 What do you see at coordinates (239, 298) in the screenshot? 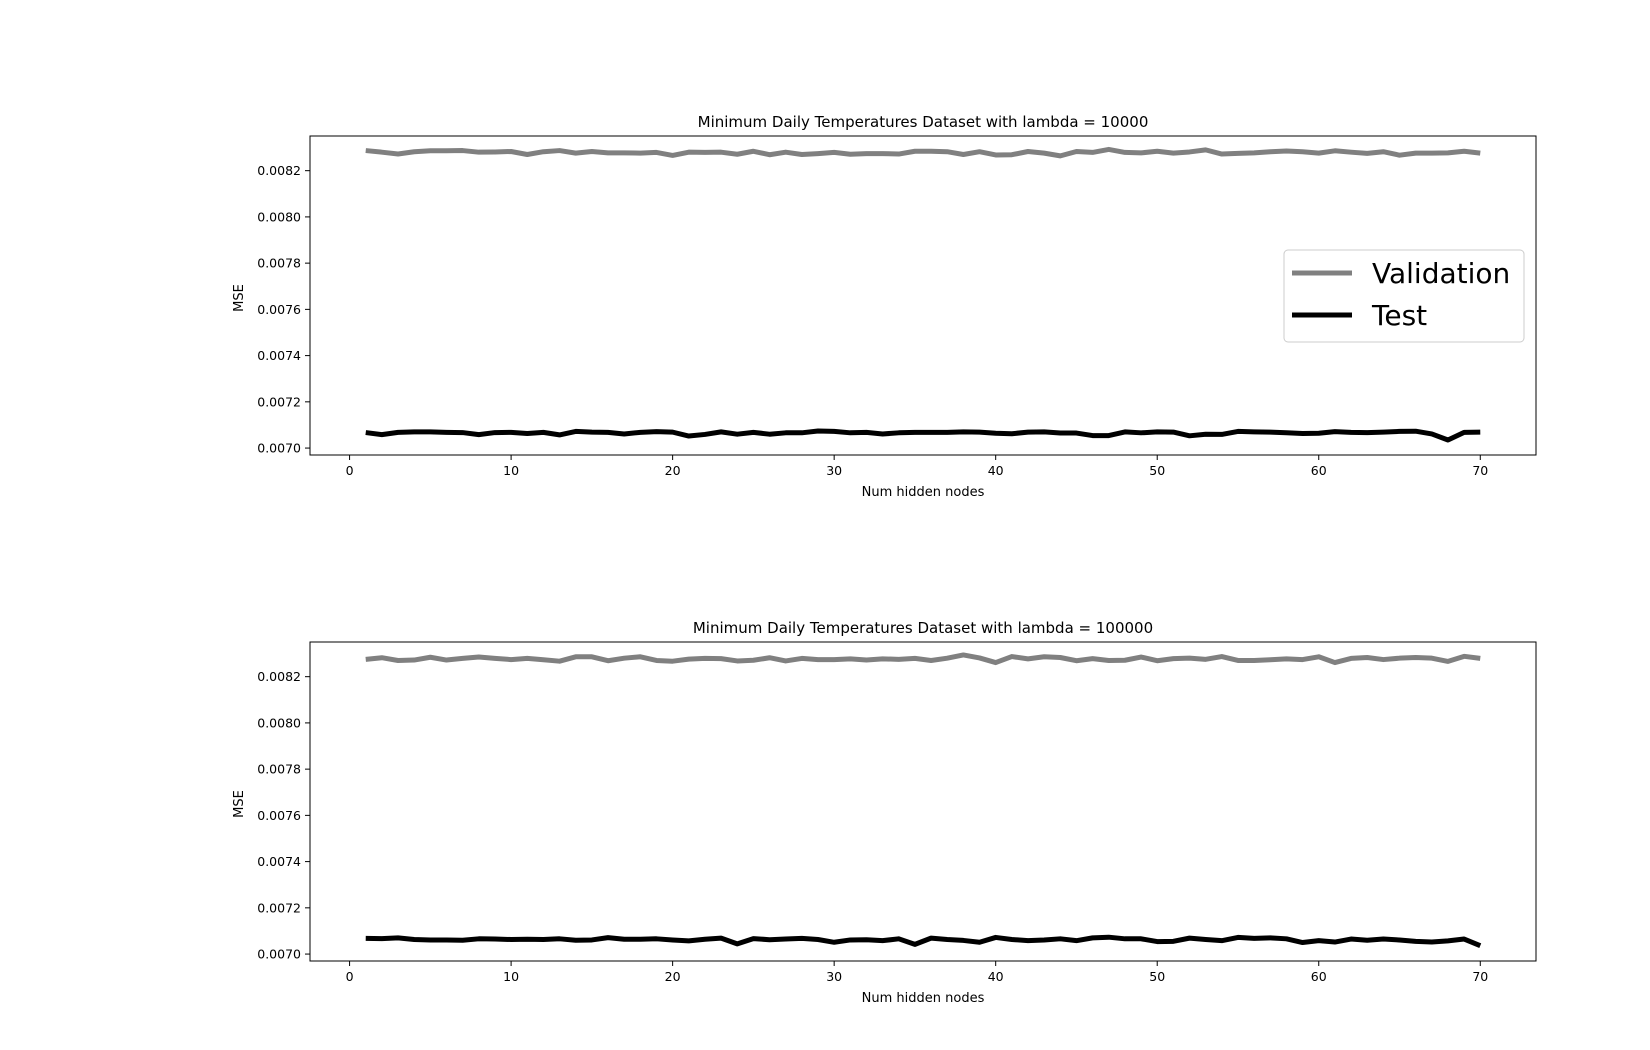
I see `y-axis-label-1: MSE` at bounding box center [239, 298].